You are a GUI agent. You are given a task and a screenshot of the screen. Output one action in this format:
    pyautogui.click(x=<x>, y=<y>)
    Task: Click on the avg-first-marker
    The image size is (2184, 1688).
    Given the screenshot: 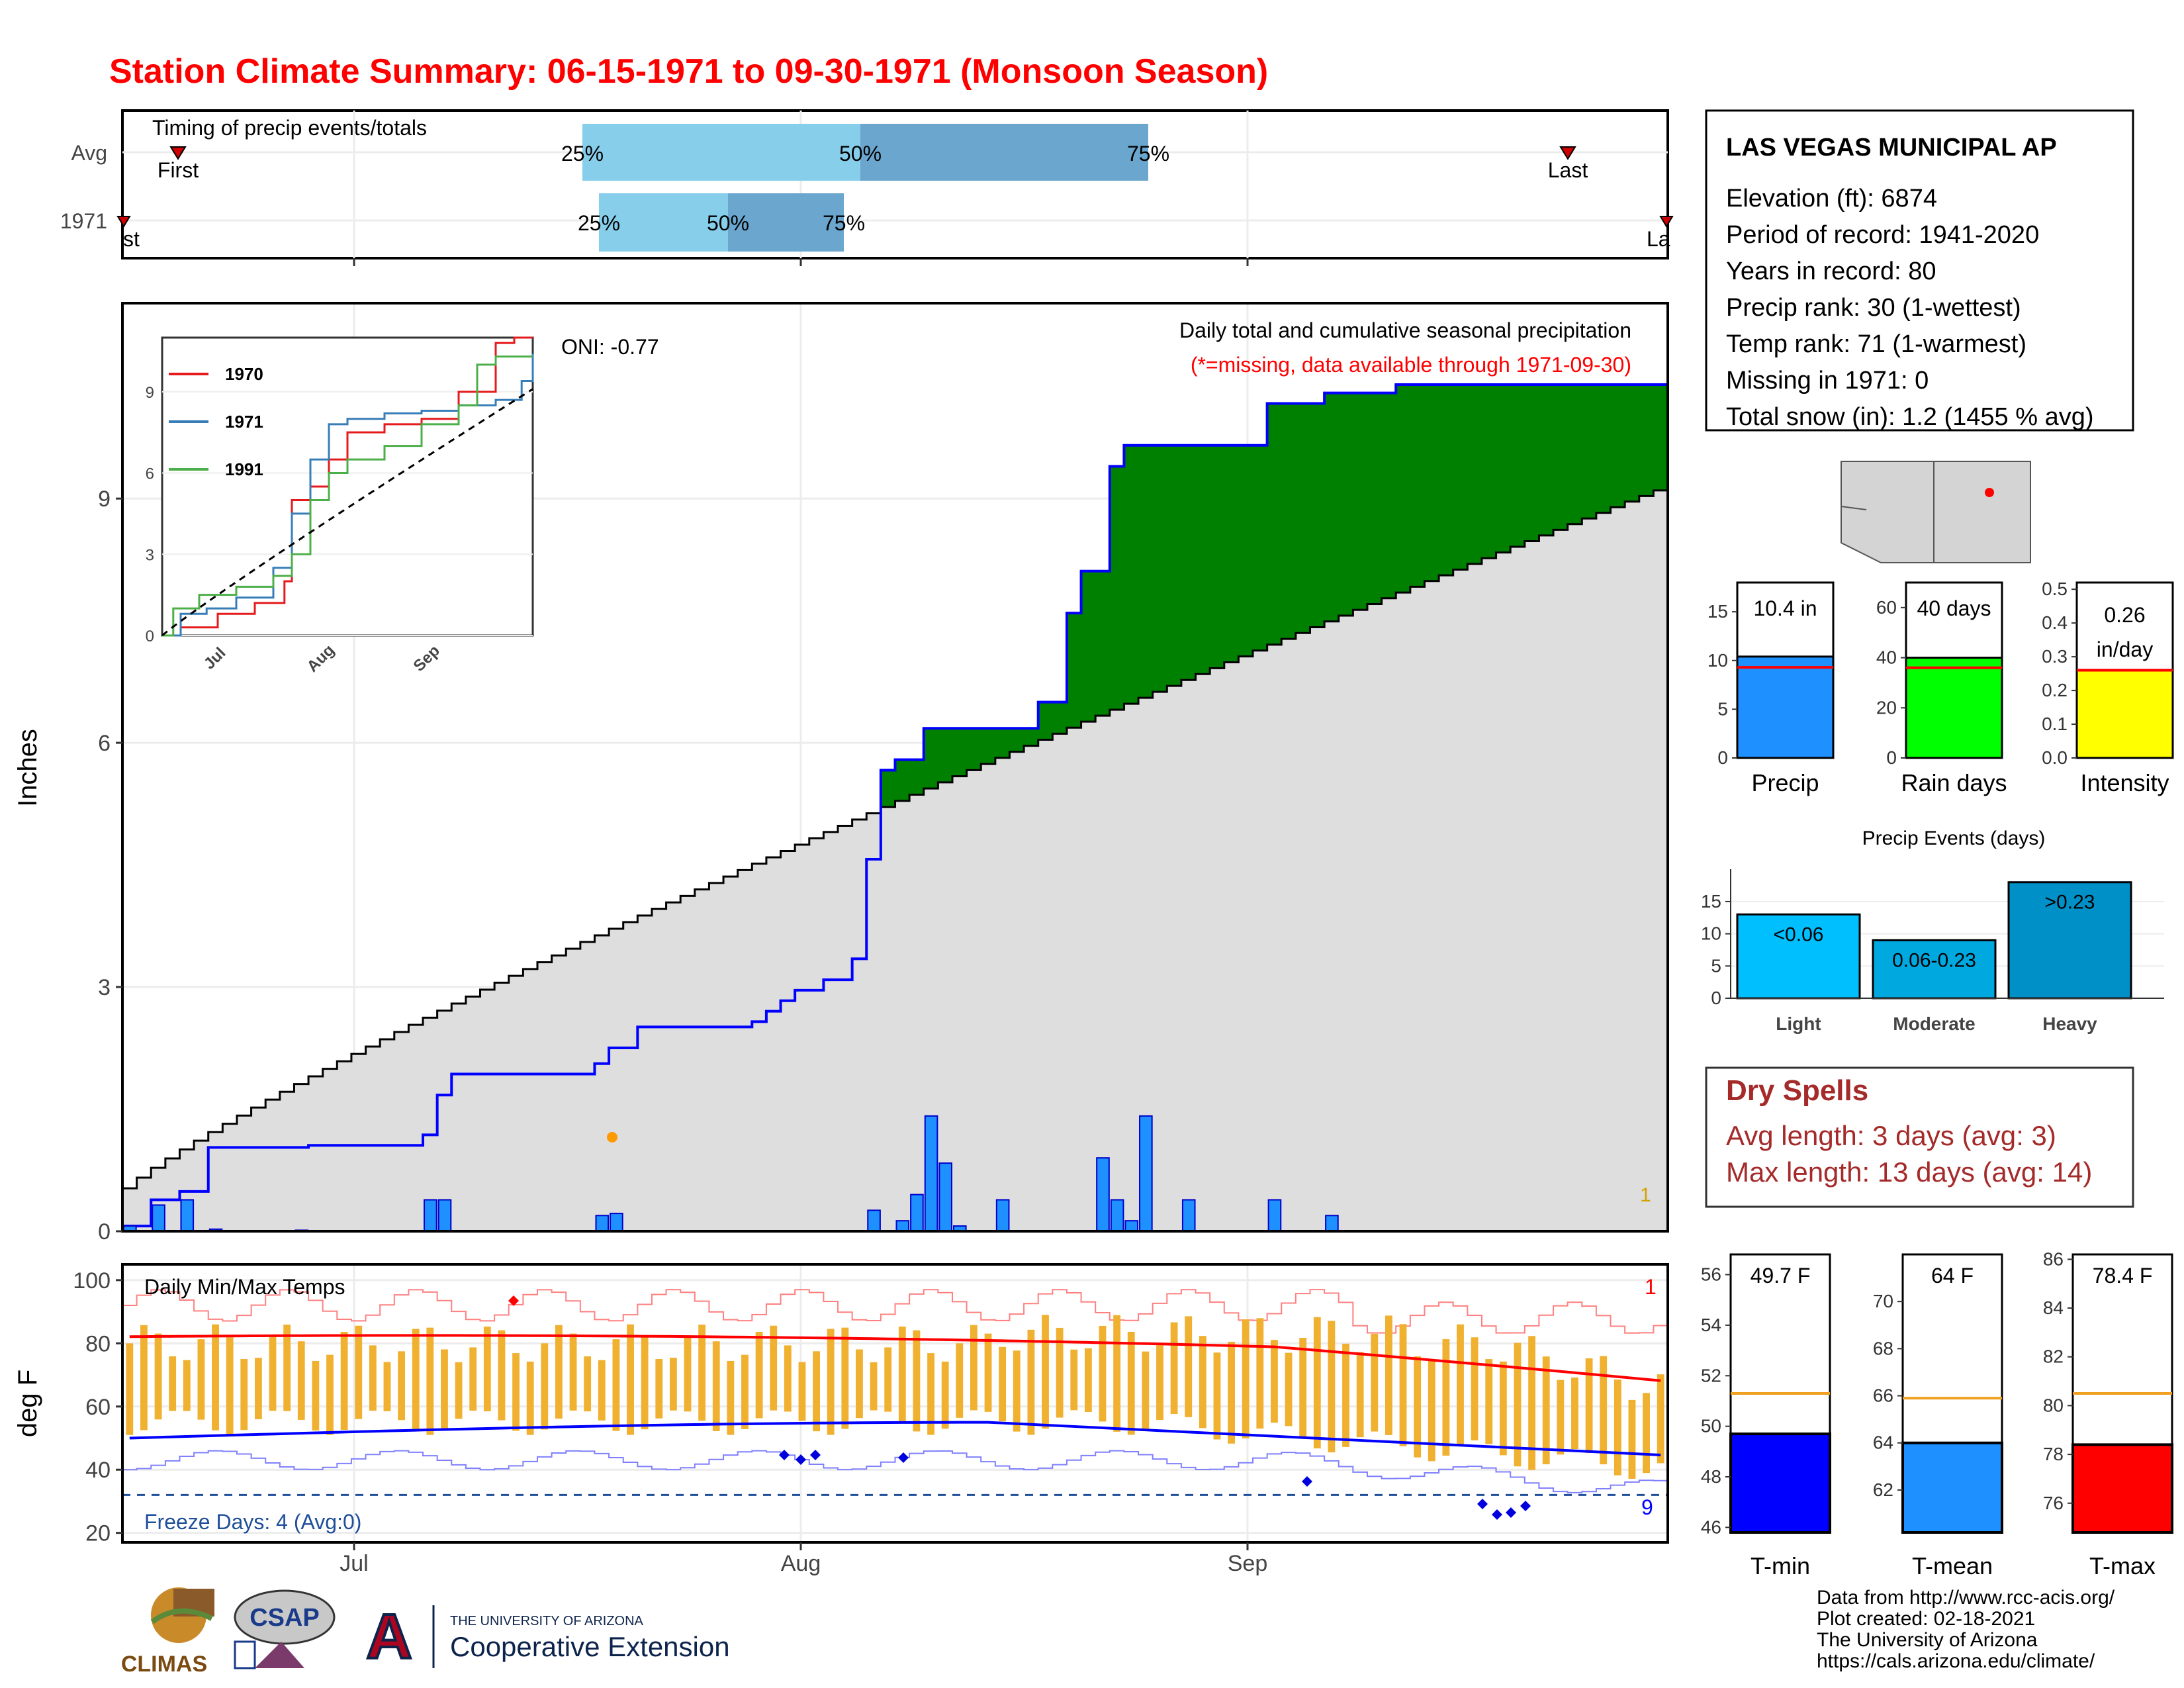 What is the action you would take?
    pyautogui.click(x=178, y=153)
    